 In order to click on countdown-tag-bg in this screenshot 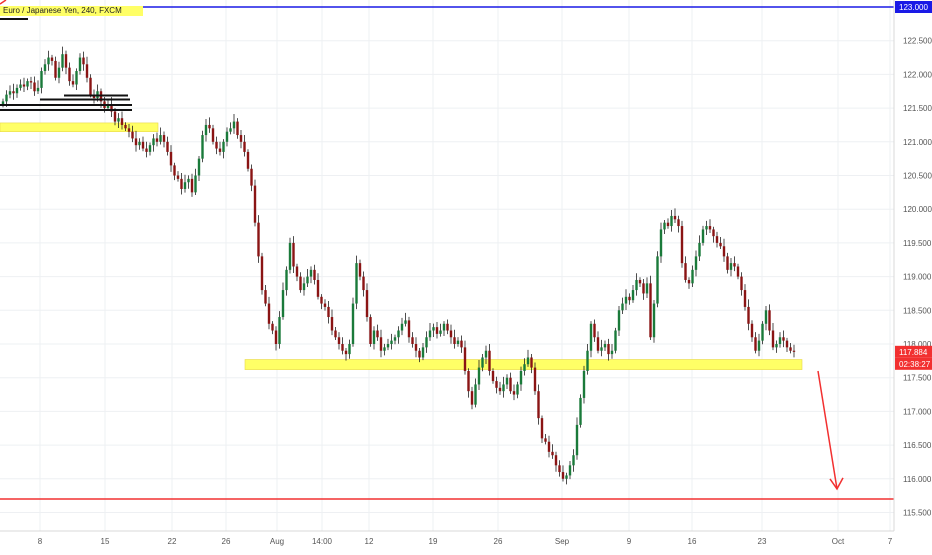, I will do `click(913, 363)`.